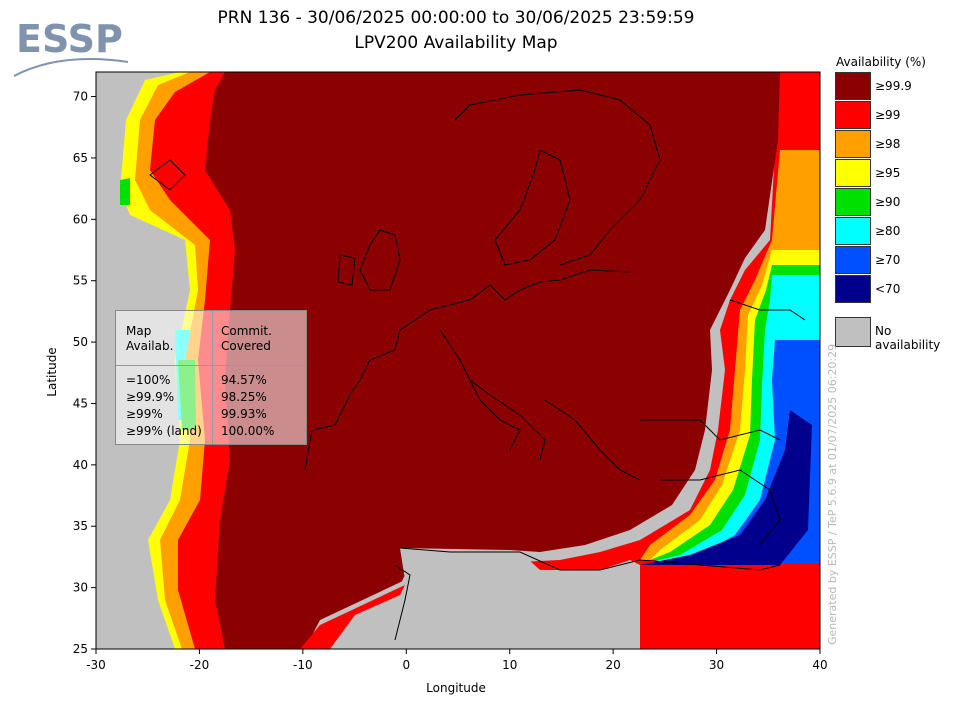  What do you see at coordinates (246, 331) in the screenshot?
I see `stats-header-commit-line1: Commit.` at bounding box center [246, 331].